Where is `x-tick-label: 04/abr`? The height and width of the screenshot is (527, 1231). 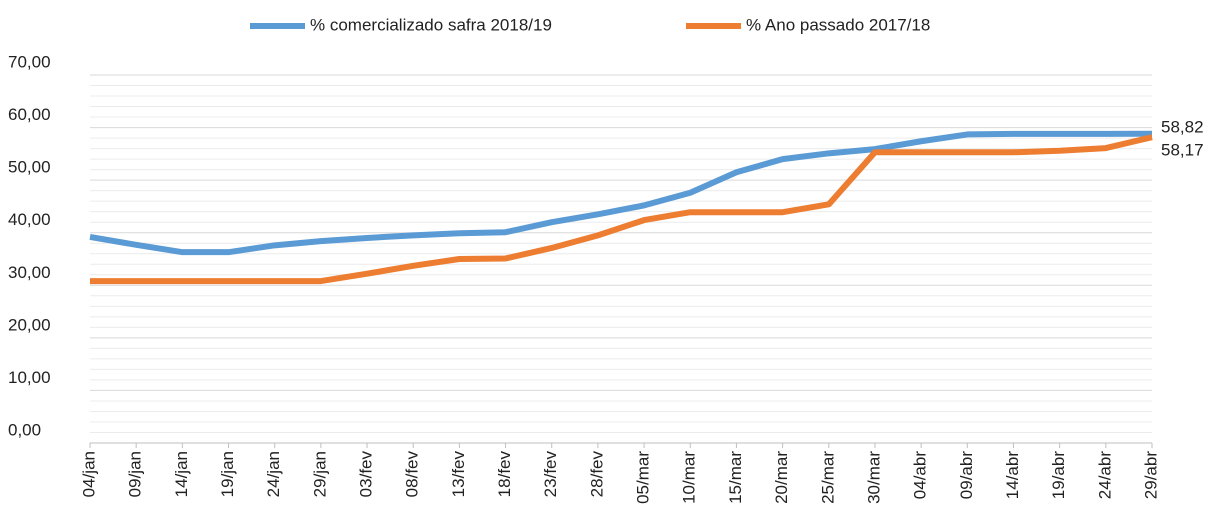
x-tick-label: 04/abr is located at coordinates (920, 475).